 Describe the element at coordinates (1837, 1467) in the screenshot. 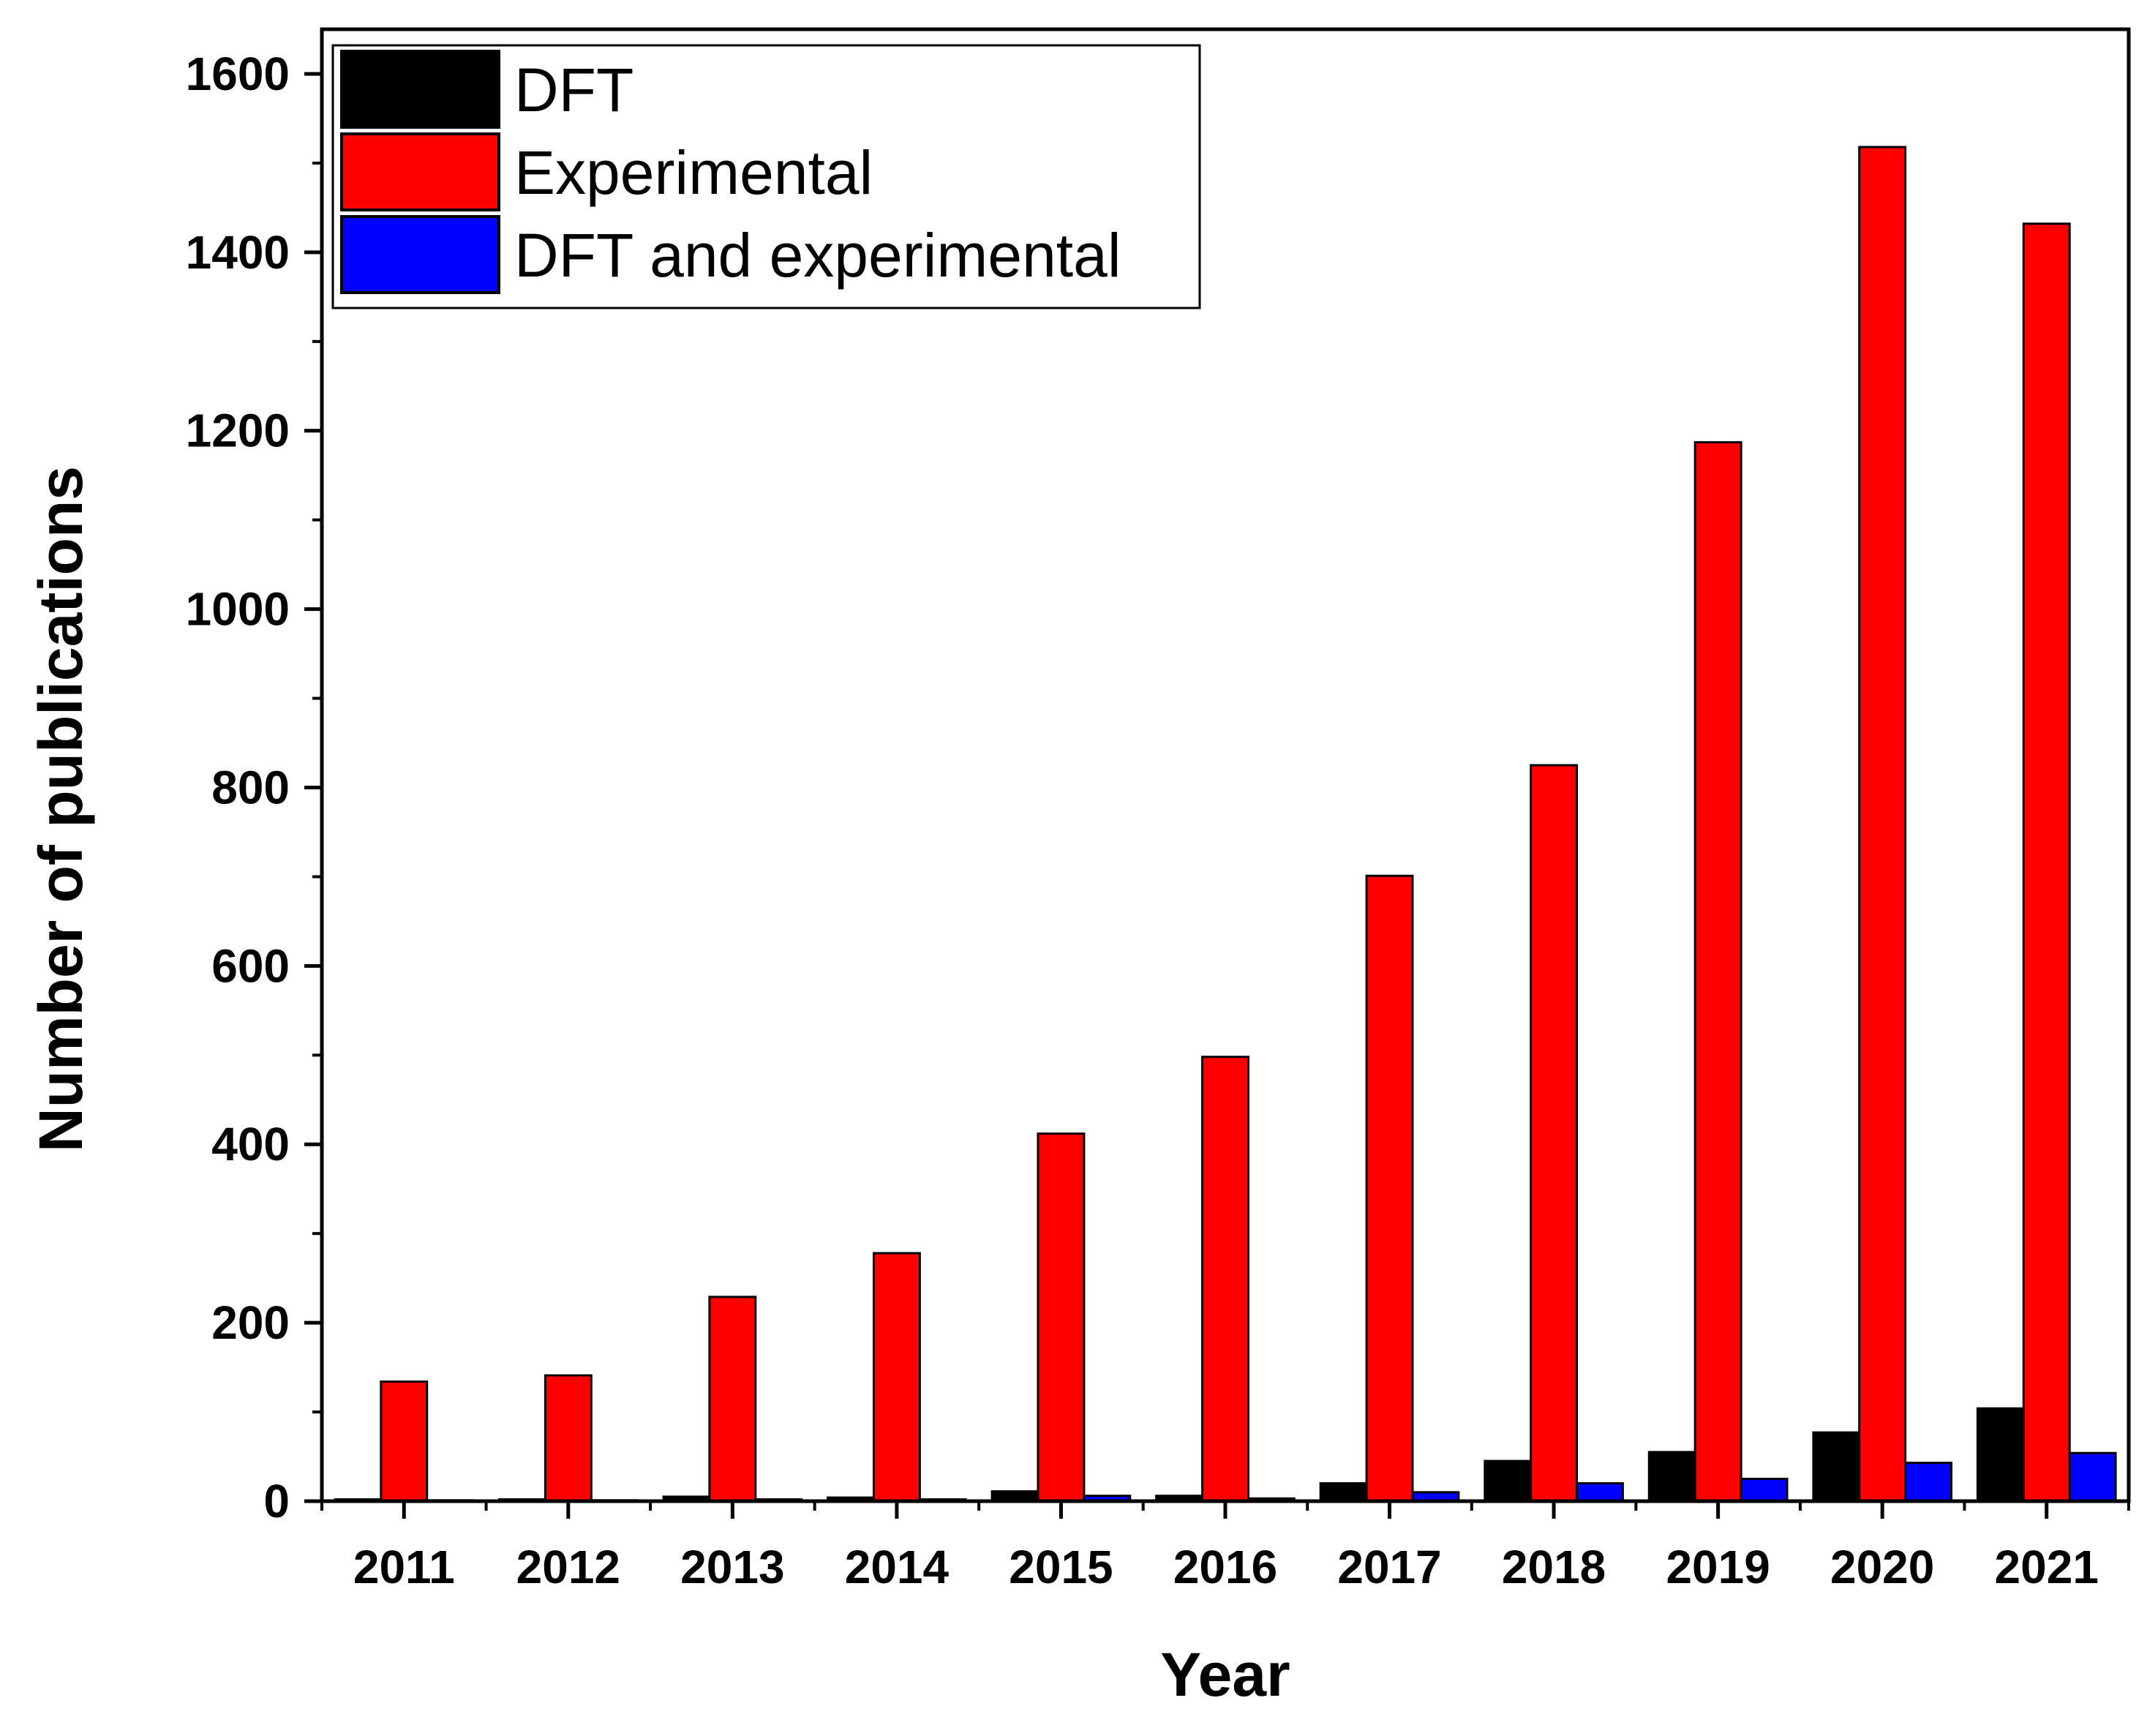

I see `bar-dft-2020` at that location.